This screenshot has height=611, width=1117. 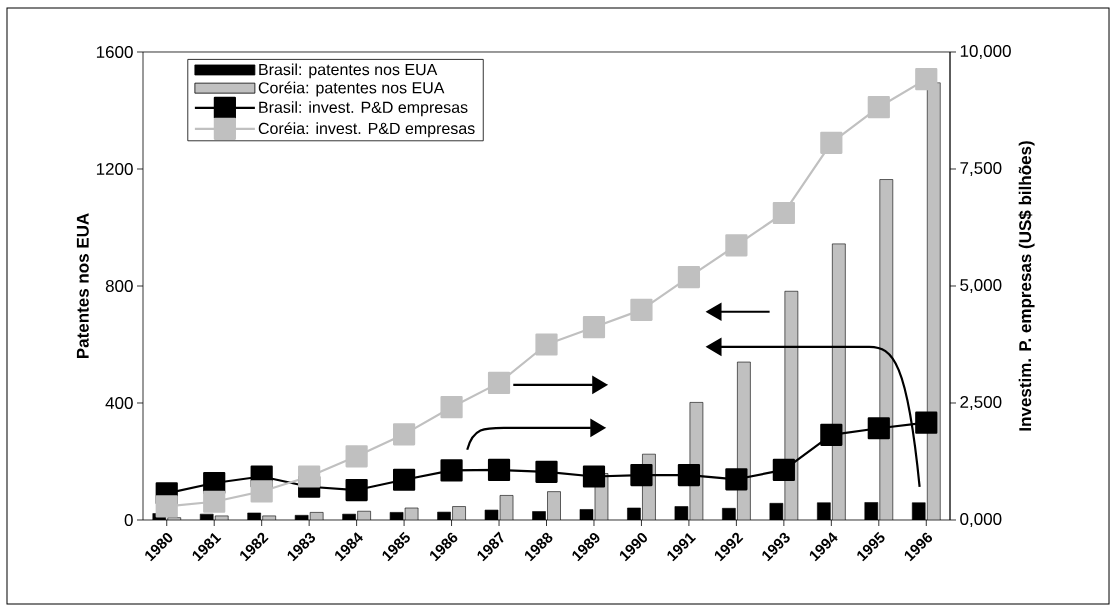 I want to click on y2-tick-label: 2,500, so click(x=981, y=403).